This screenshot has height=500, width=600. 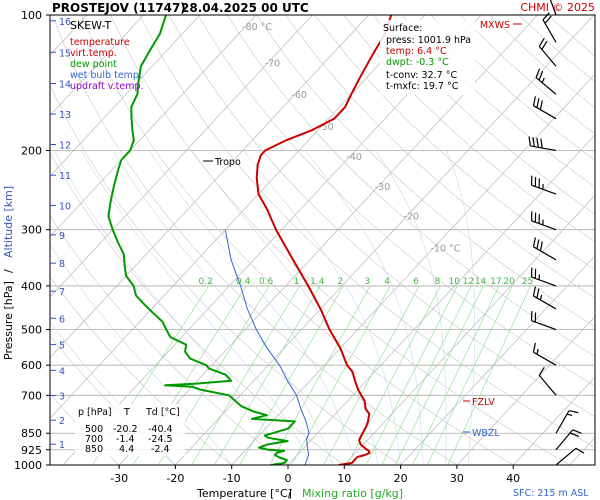 I want to click on legend-wet-bulb: wet bulb temp., so click(x=106, y=75).